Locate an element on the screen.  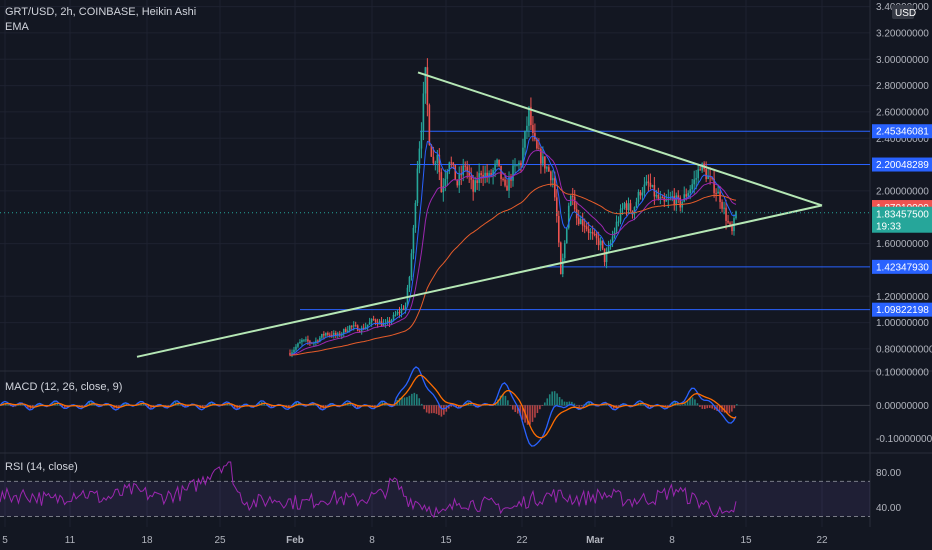
currency-badge: USD is located at coordinates (905, 13).